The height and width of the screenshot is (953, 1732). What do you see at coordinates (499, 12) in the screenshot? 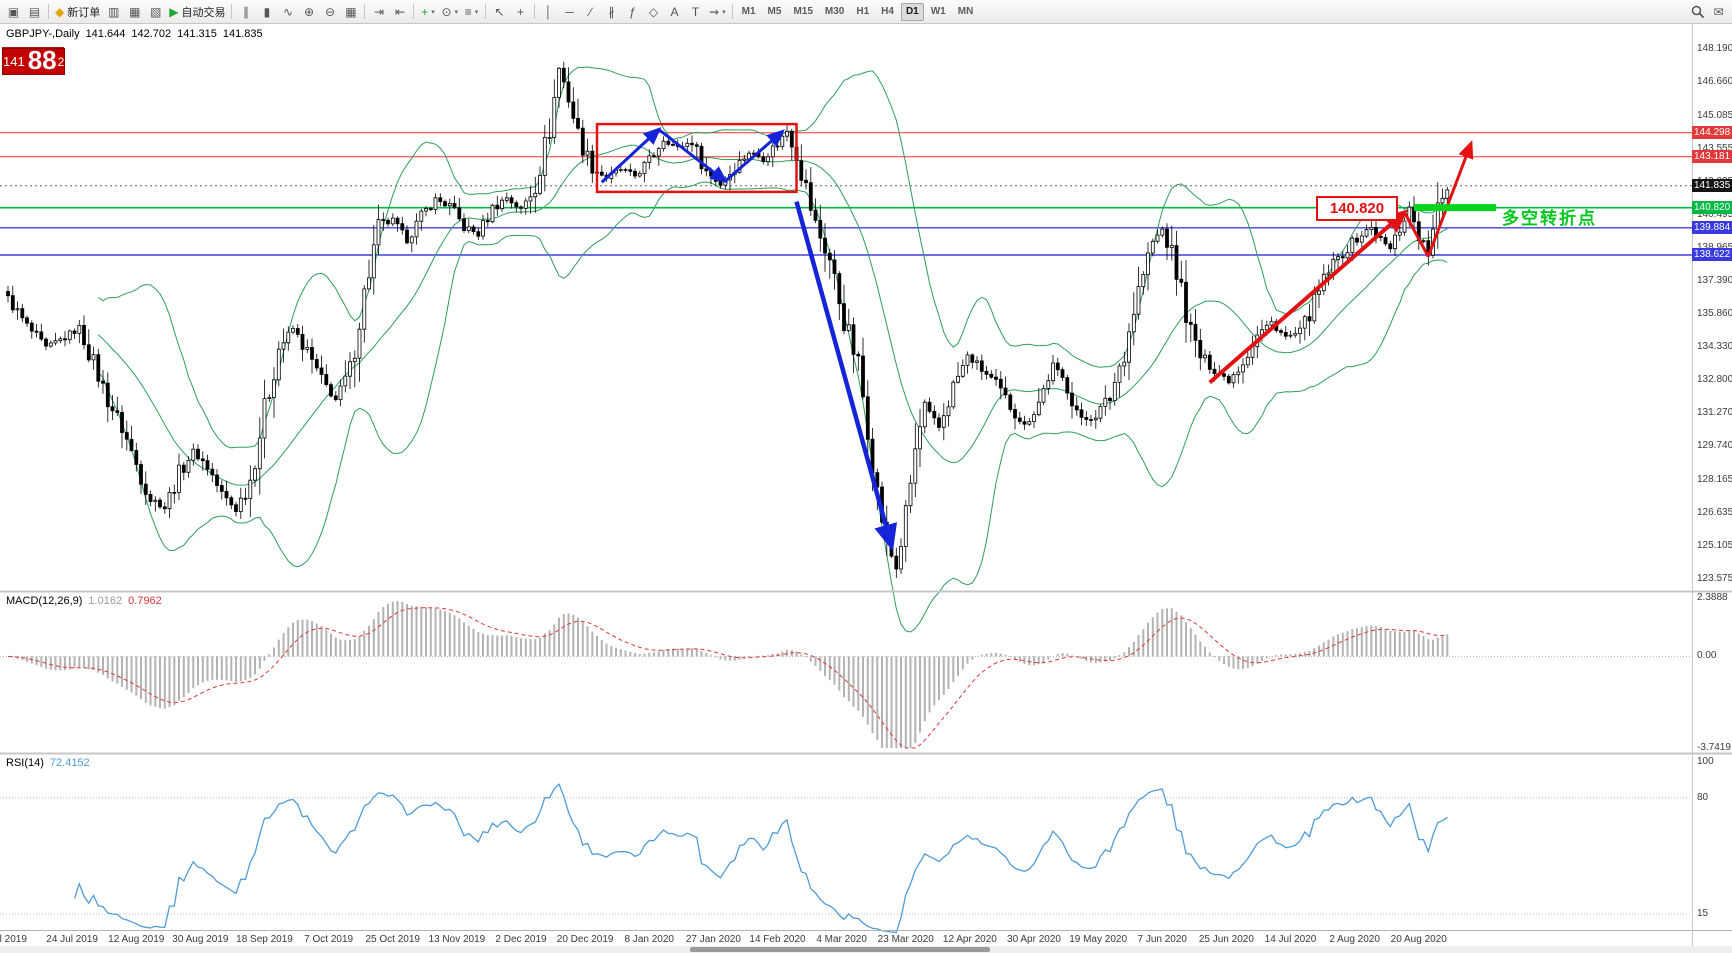
I see `cursor-icon: ↖` at bounding box center [499, 12].